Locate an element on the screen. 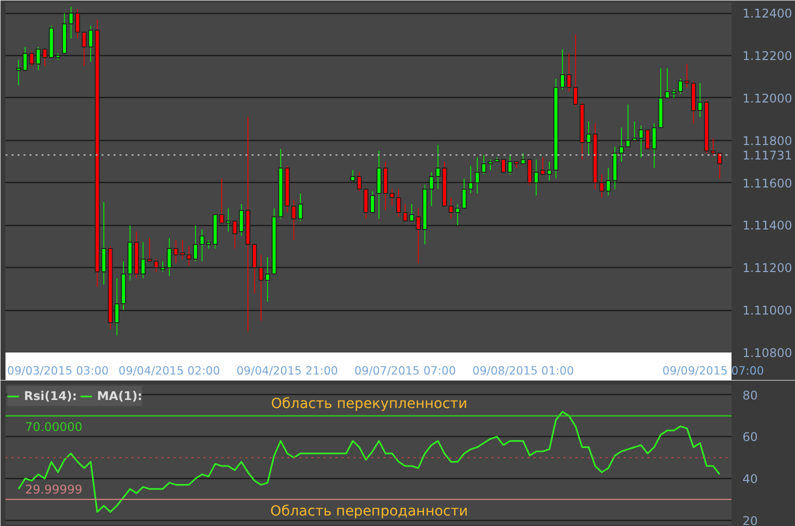 The width and height of the screenshot is (795, 526). ref-line-label: 70.00000 is located at coordinates (53, 427).